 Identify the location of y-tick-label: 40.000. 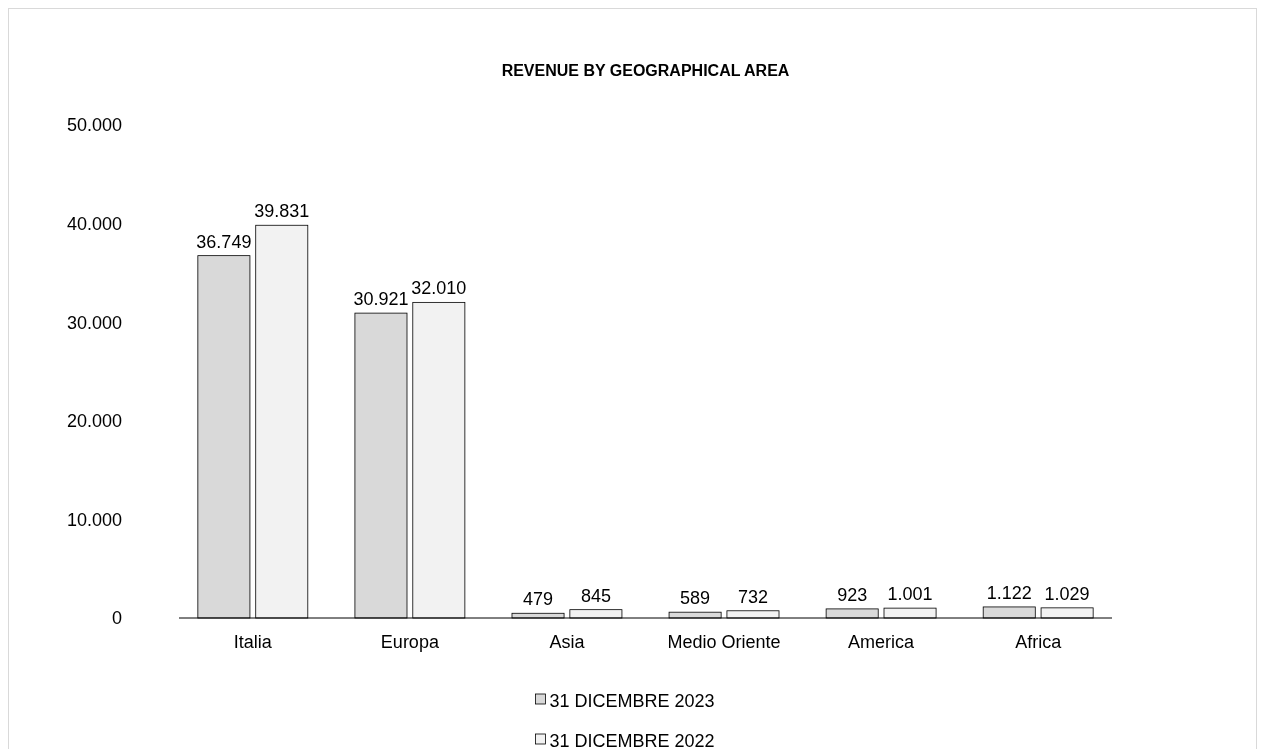
(94, 223).